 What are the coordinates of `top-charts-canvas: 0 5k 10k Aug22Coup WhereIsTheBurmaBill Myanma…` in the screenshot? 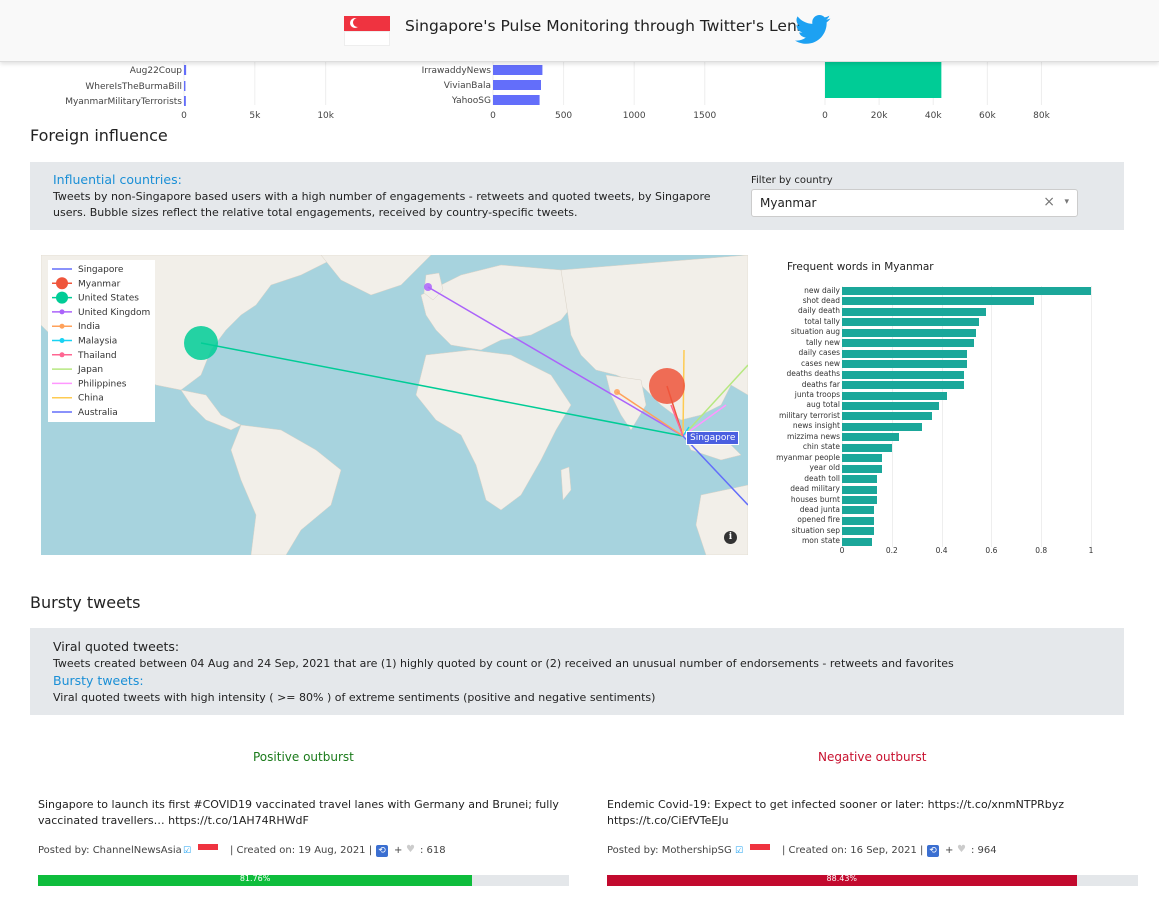 It's located at (558, 91).